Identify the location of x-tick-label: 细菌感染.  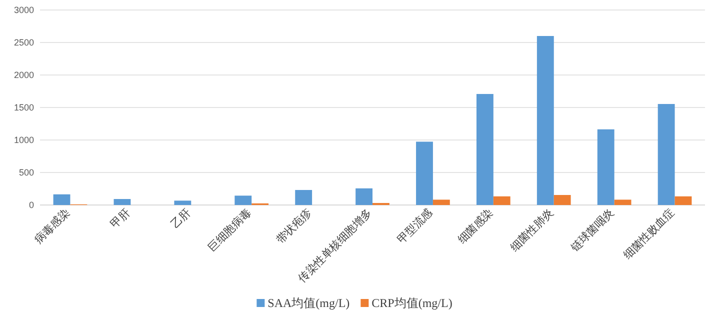
(475, 226).